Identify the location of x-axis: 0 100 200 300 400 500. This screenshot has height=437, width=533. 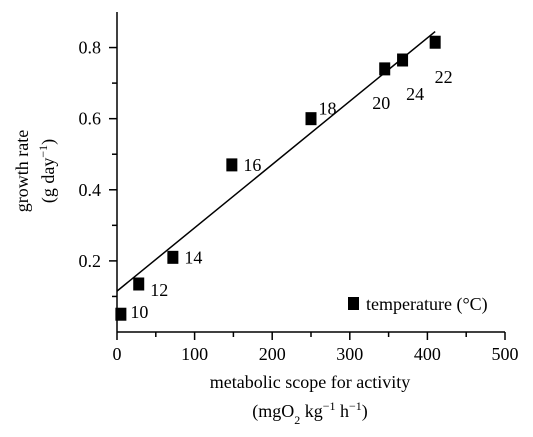
(316, 347).